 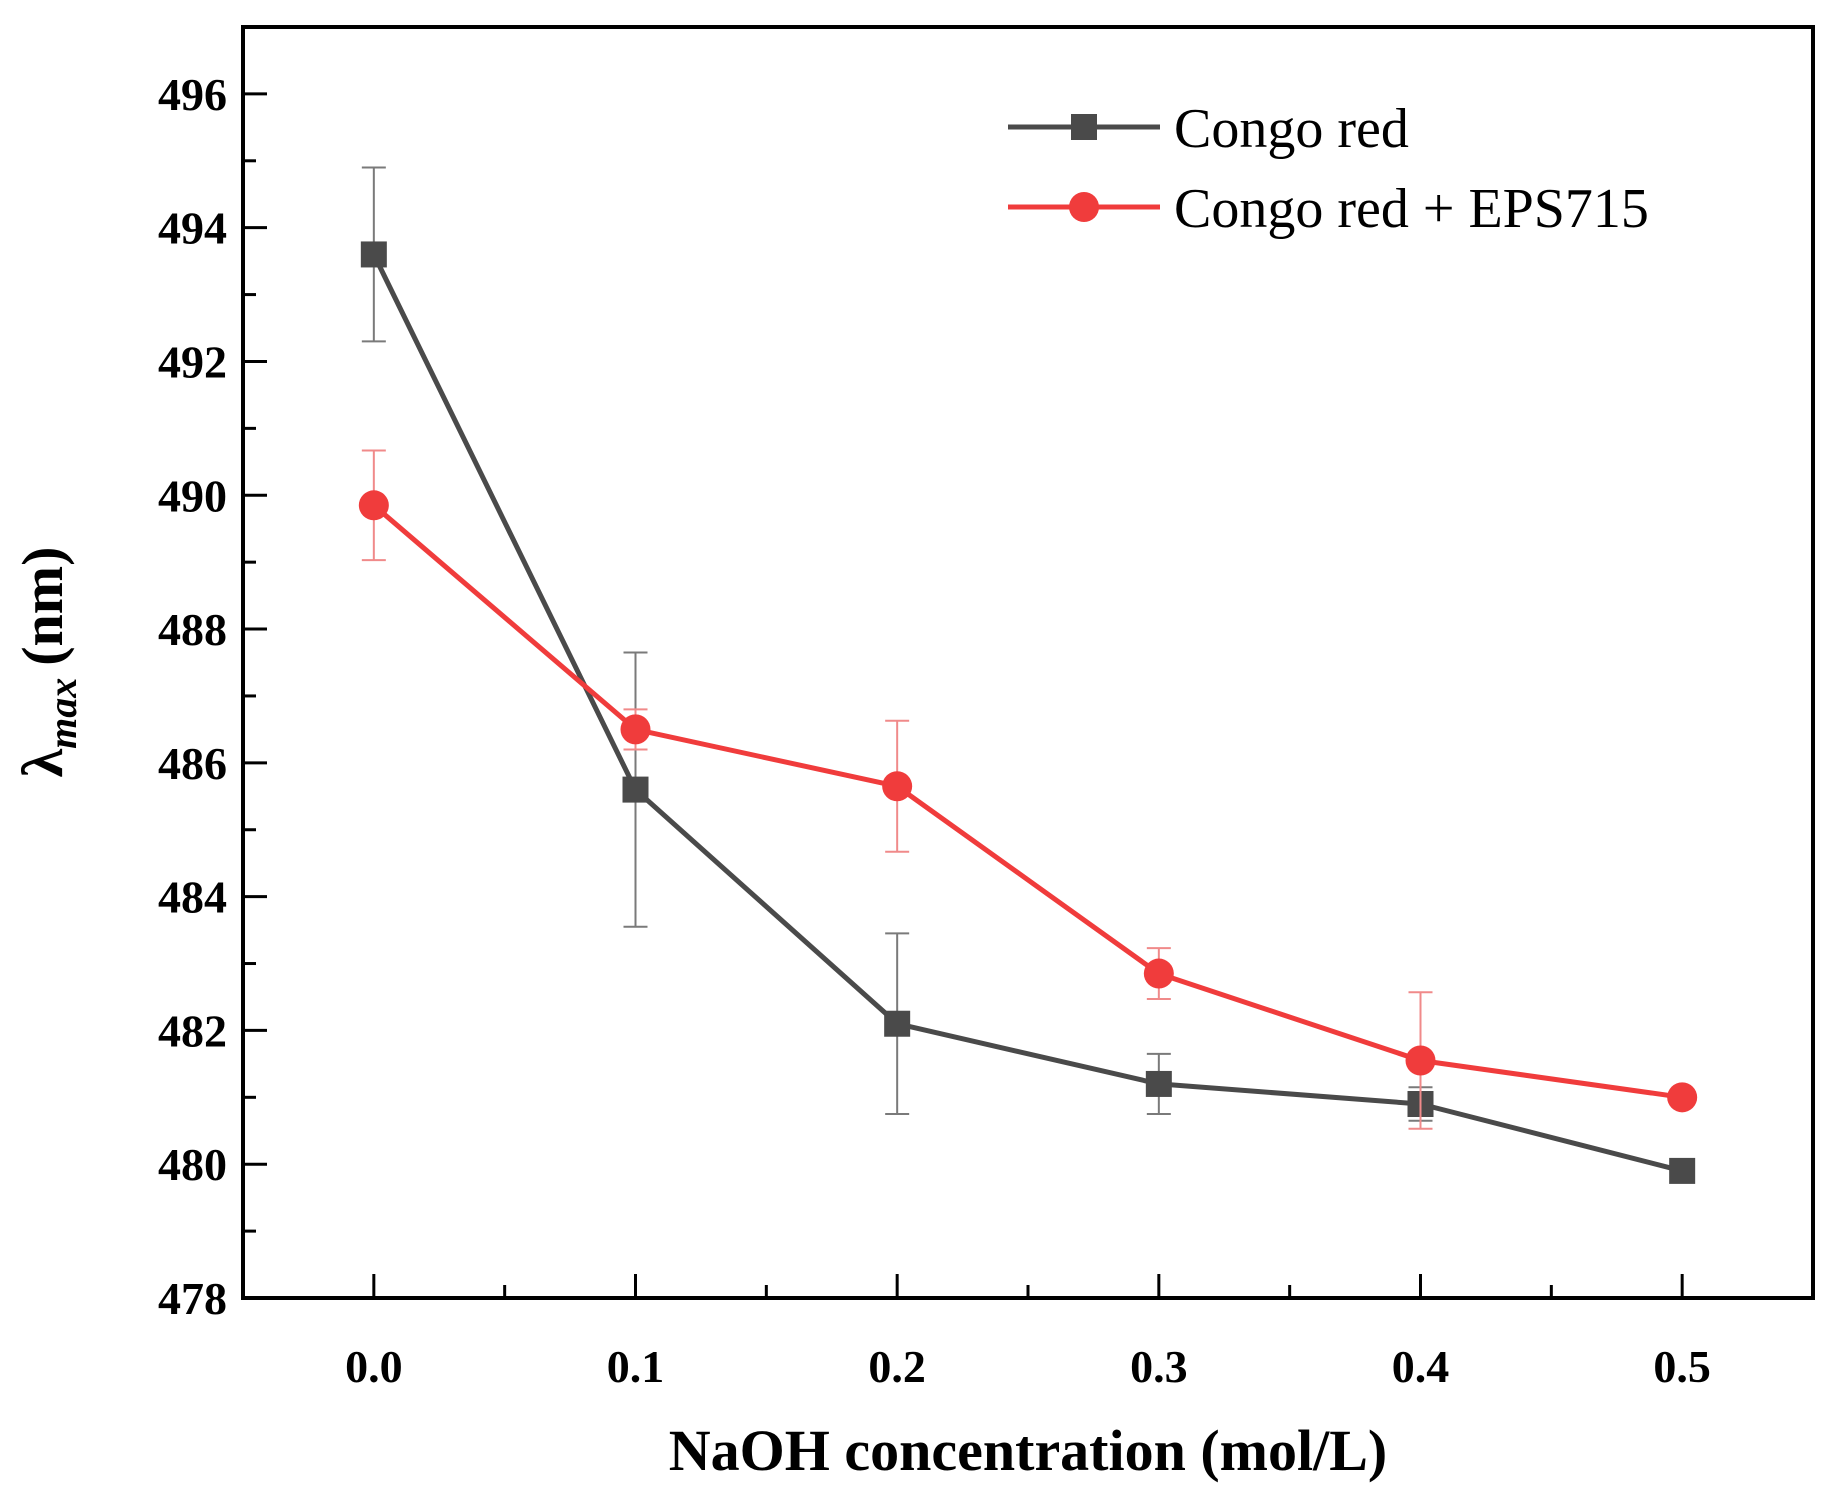 What do you see at coordinates (1080, 1333) in the screenshot?
I see `x-axis-ticks: 0.0 0.1 0.2 0.3 0.4 0.5` at bounding box center [1080, 1333].